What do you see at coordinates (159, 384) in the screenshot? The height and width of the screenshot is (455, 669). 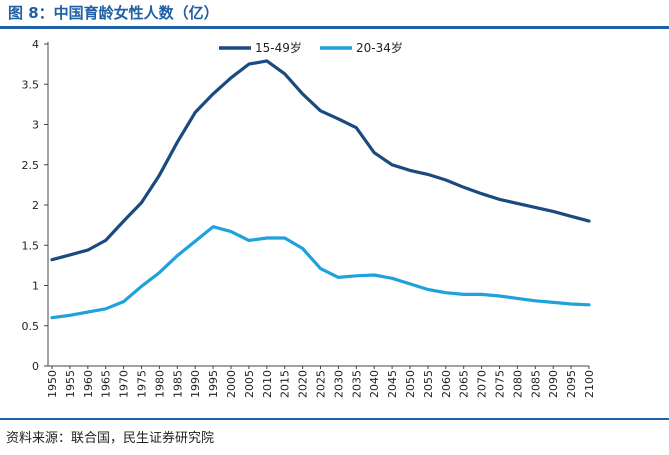 I see `x-tick-label: 1980` at bounding box center [159, 384].